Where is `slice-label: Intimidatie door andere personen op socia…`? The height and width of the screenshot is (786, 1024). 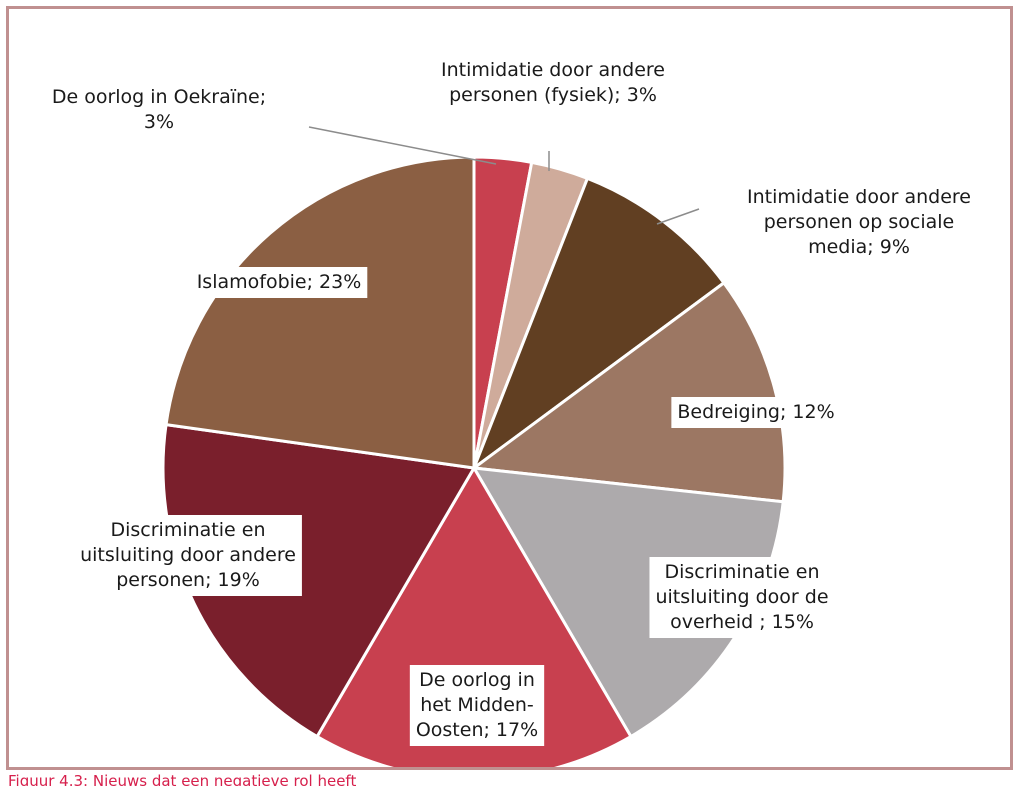 slice-label: Intimidatie door andere personen op socia… is located at coordinates (859, 222).